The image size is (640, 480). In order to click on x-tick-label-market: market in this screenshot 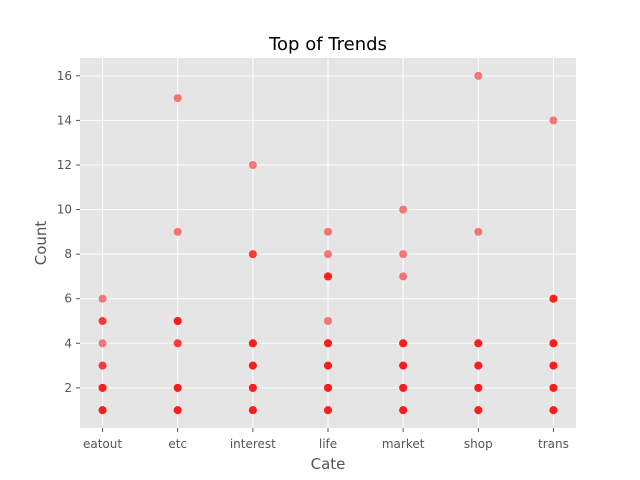, I will do `click(403, 444)`.